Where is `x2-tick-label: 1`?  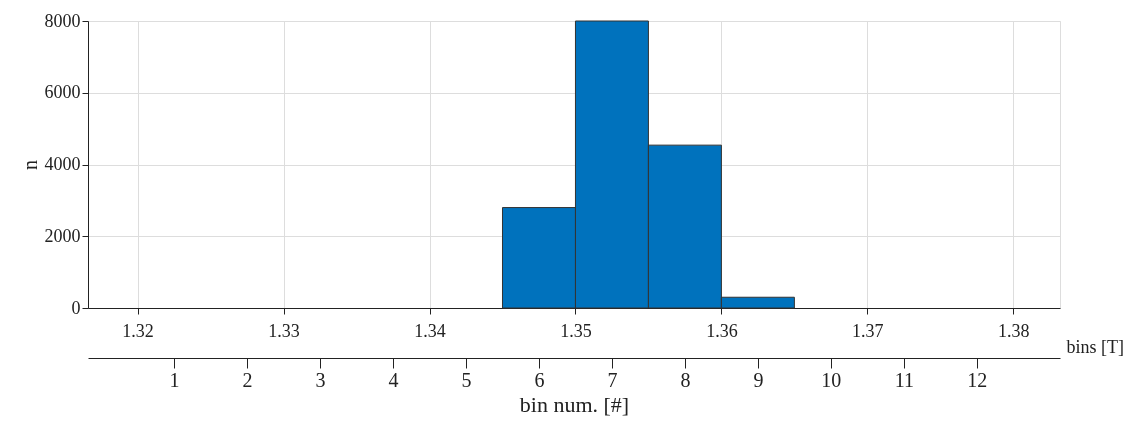 x2-tick-label: 1 is located at coordinates (174, 379).